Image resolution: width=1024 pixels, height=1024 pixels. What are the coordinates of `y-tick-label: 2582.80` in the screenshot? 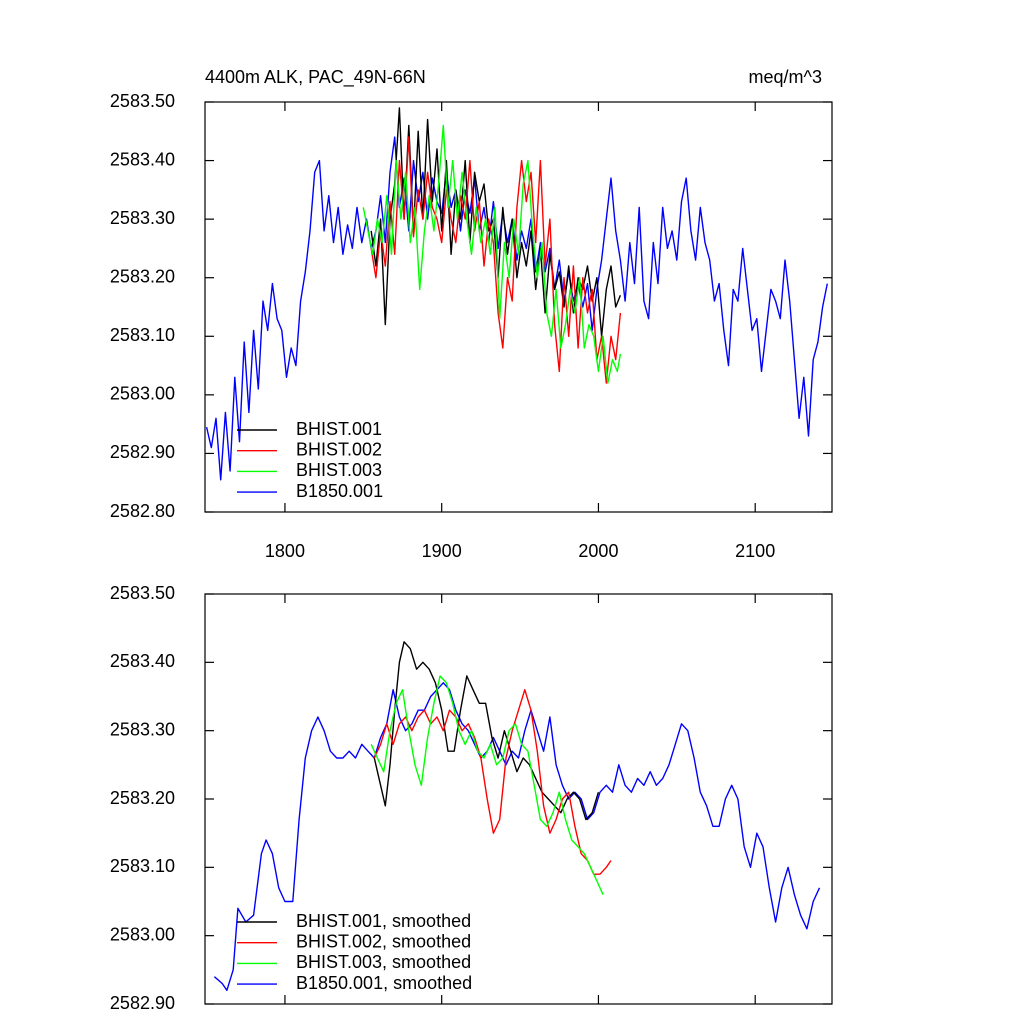 It's located at (142, 511).